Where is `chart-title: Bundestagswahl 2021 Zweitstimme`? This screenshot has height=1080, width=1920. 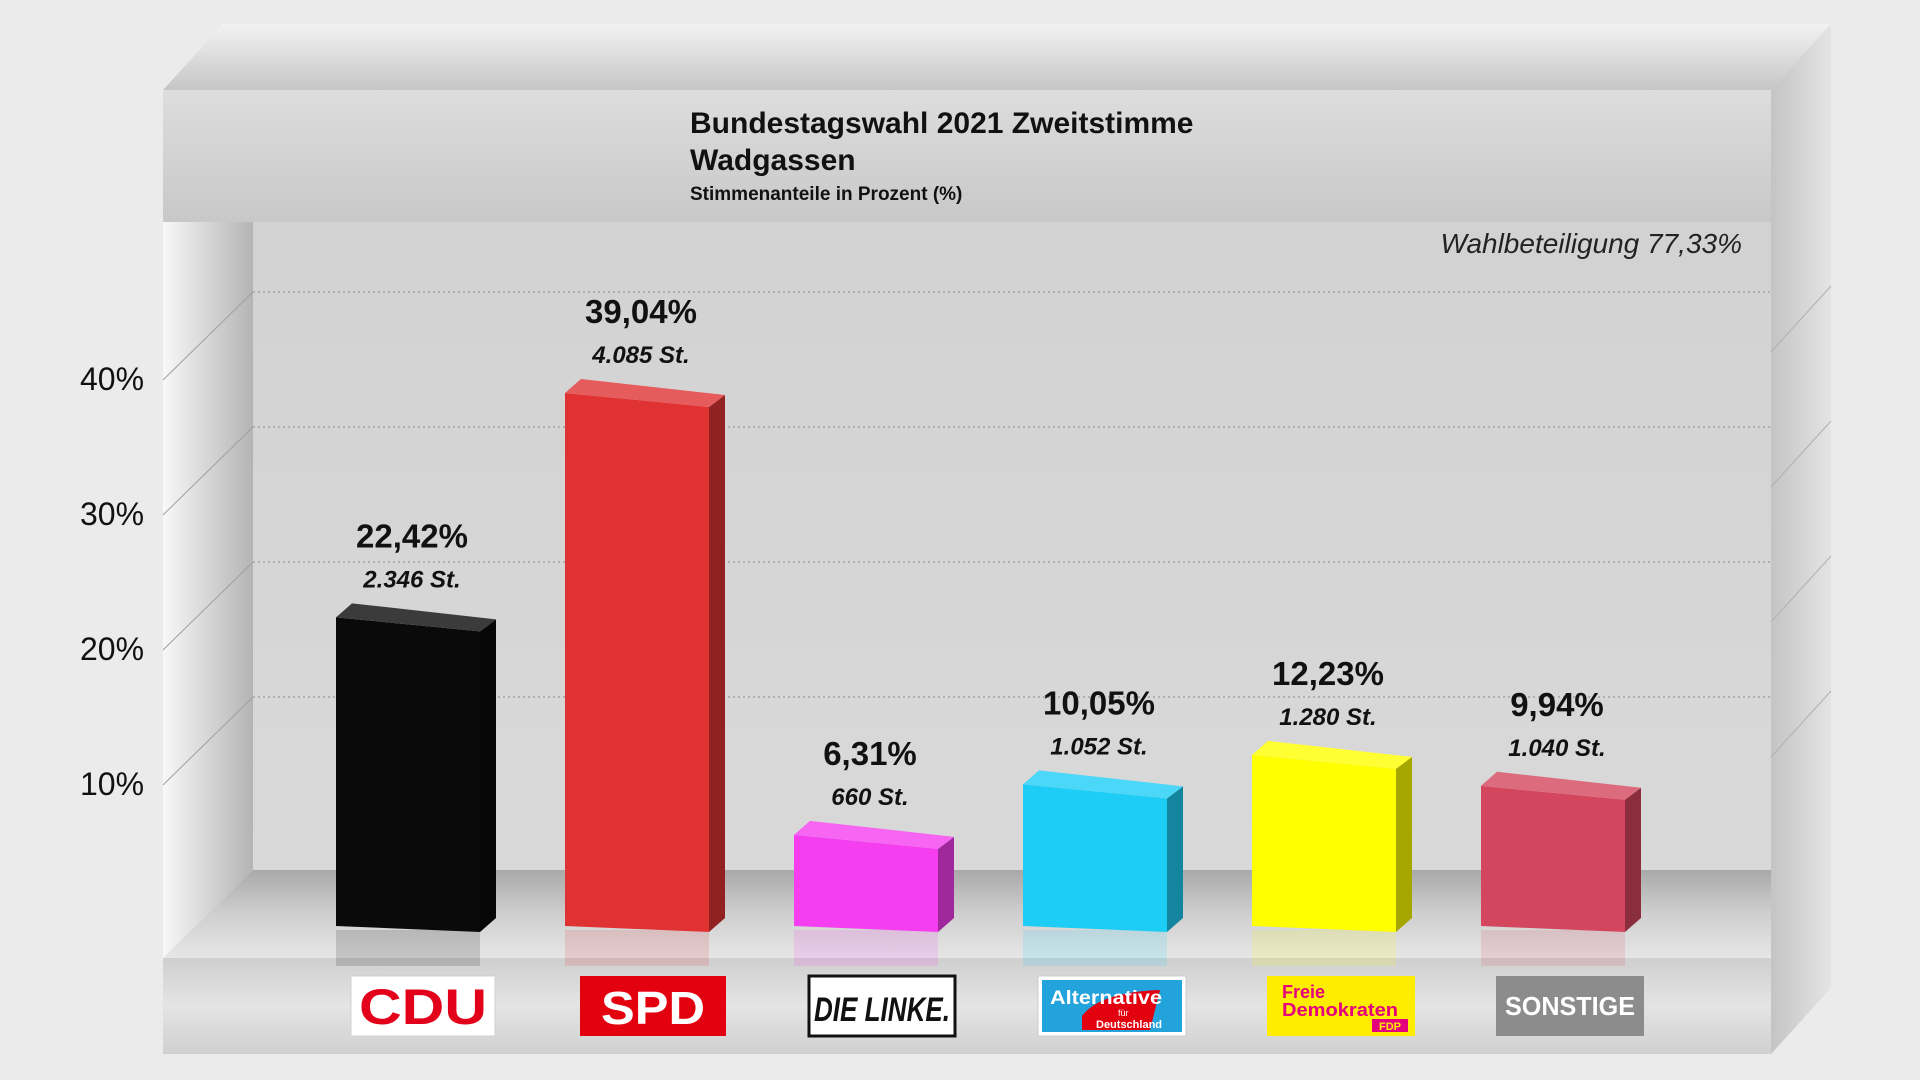
chart-title: Bundestagswahl 2021 Zweitstimme is located at coordinates (942, 123).